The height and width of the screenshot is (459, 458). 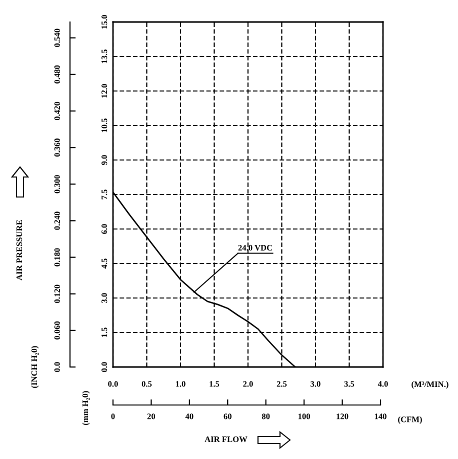 I want to click on y2-tick-label: 0.420, so click(x=57, y=111).